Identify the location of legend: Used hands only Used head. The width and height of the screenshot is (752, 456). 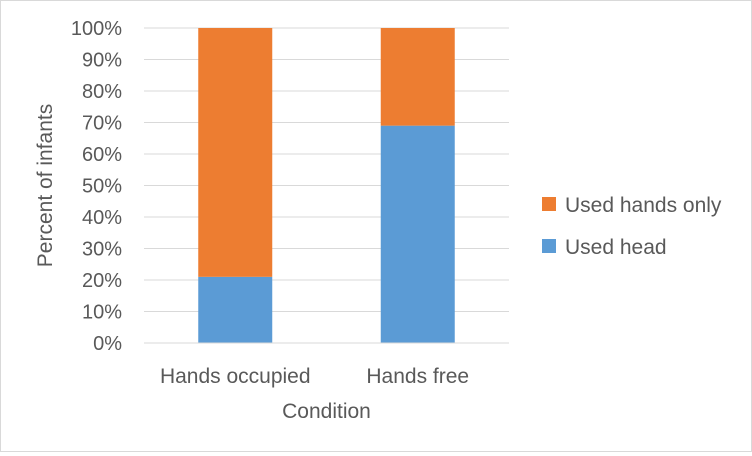
(632, 226).